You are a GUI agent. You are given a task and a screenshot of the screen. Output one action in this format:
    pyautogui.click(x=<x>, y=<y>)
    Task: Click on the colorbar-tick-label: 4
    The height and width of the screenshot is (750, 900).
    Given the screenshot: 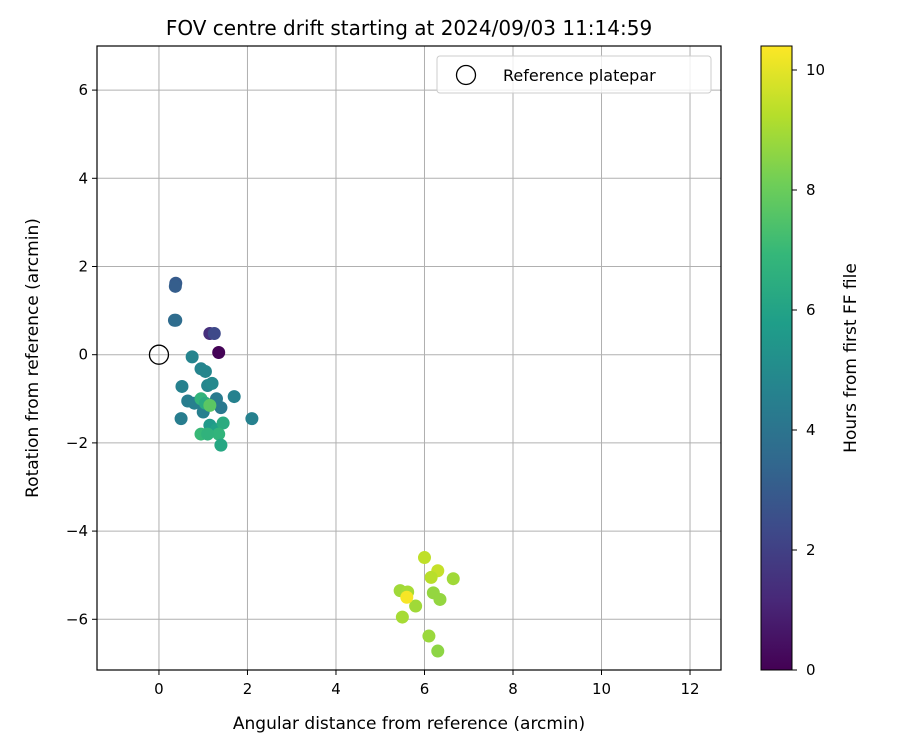 What is the action you would take?
    pyautogui.click(x=811, y=430)
    